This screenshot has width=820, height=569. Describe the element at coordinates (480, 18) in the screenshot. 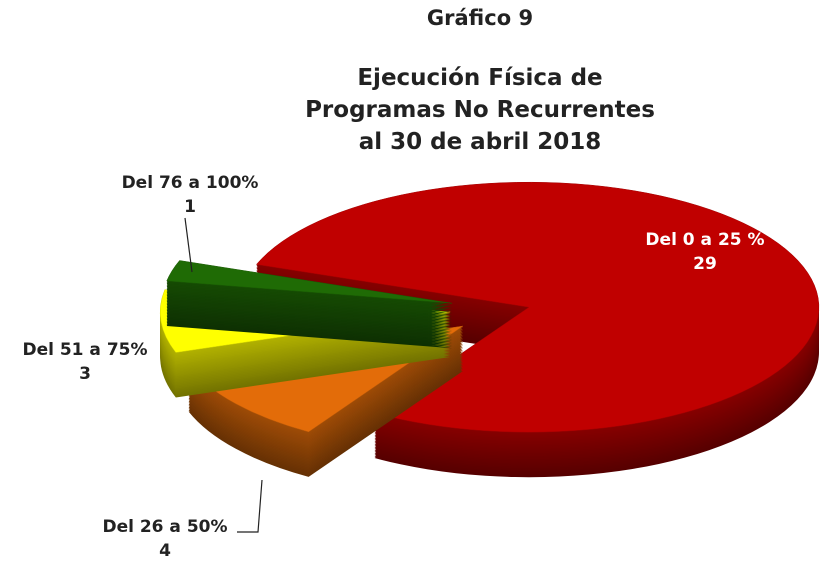

I see `chart-title: Gráfico 9` at that location.